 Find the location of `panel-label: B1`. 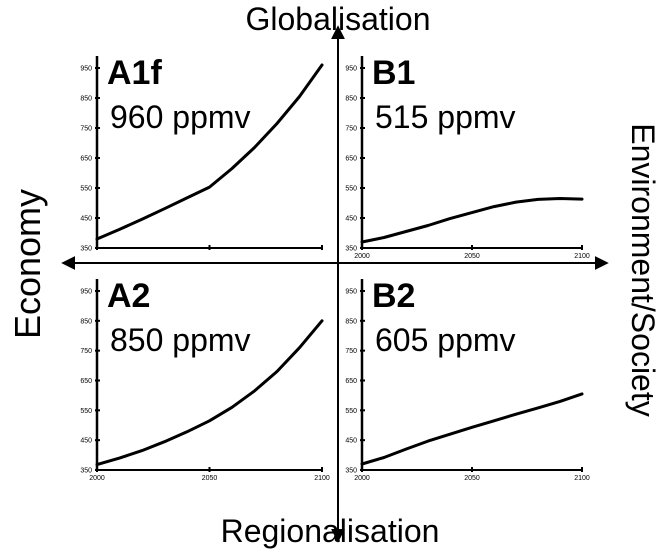

panel-label: B1 is located at coordinates (393, 73).